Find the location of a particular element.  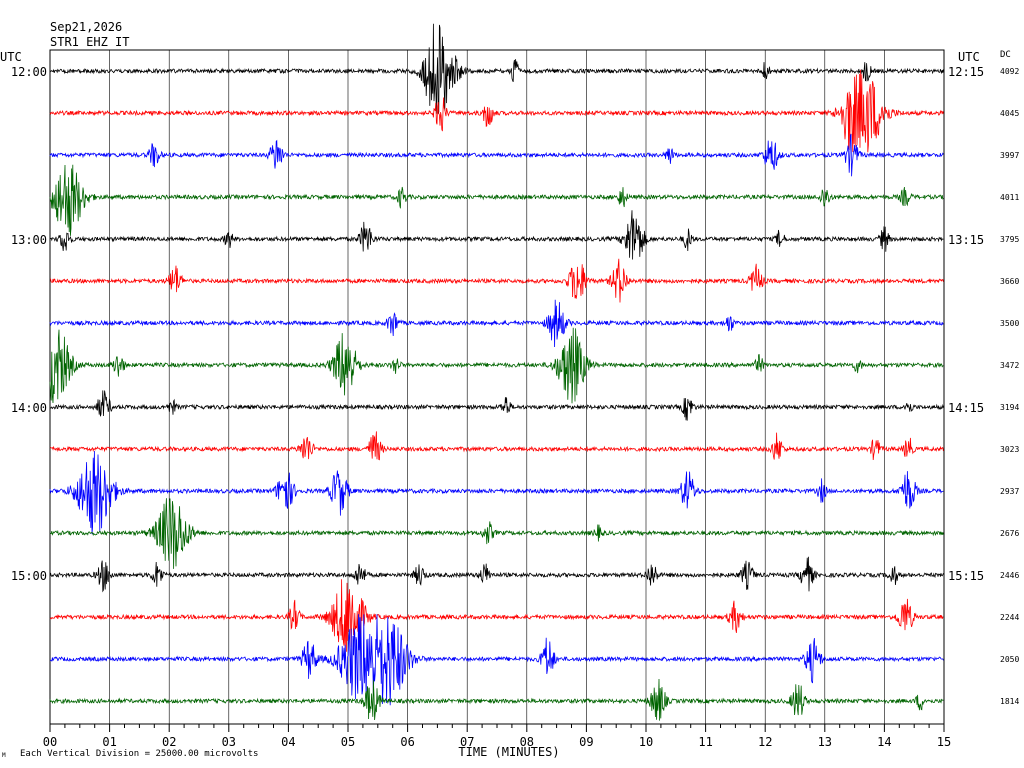

date-label: Sep21,2026 is located at coordinates (86, 27).